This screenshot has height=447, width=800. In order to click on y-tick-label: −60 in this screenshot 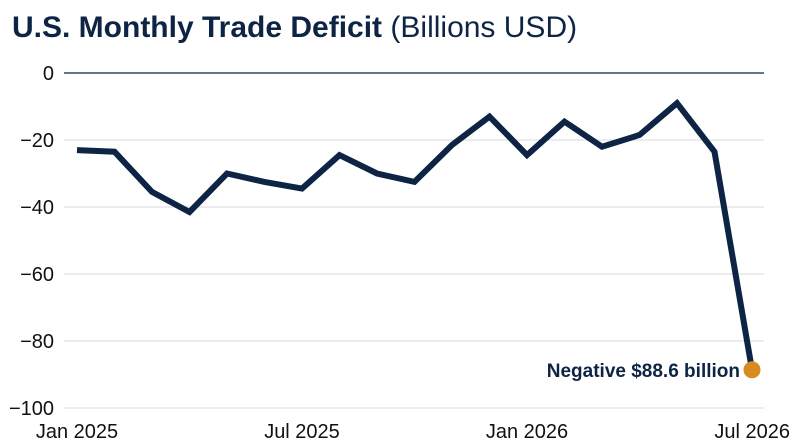, I will do `click(37, 275)`.